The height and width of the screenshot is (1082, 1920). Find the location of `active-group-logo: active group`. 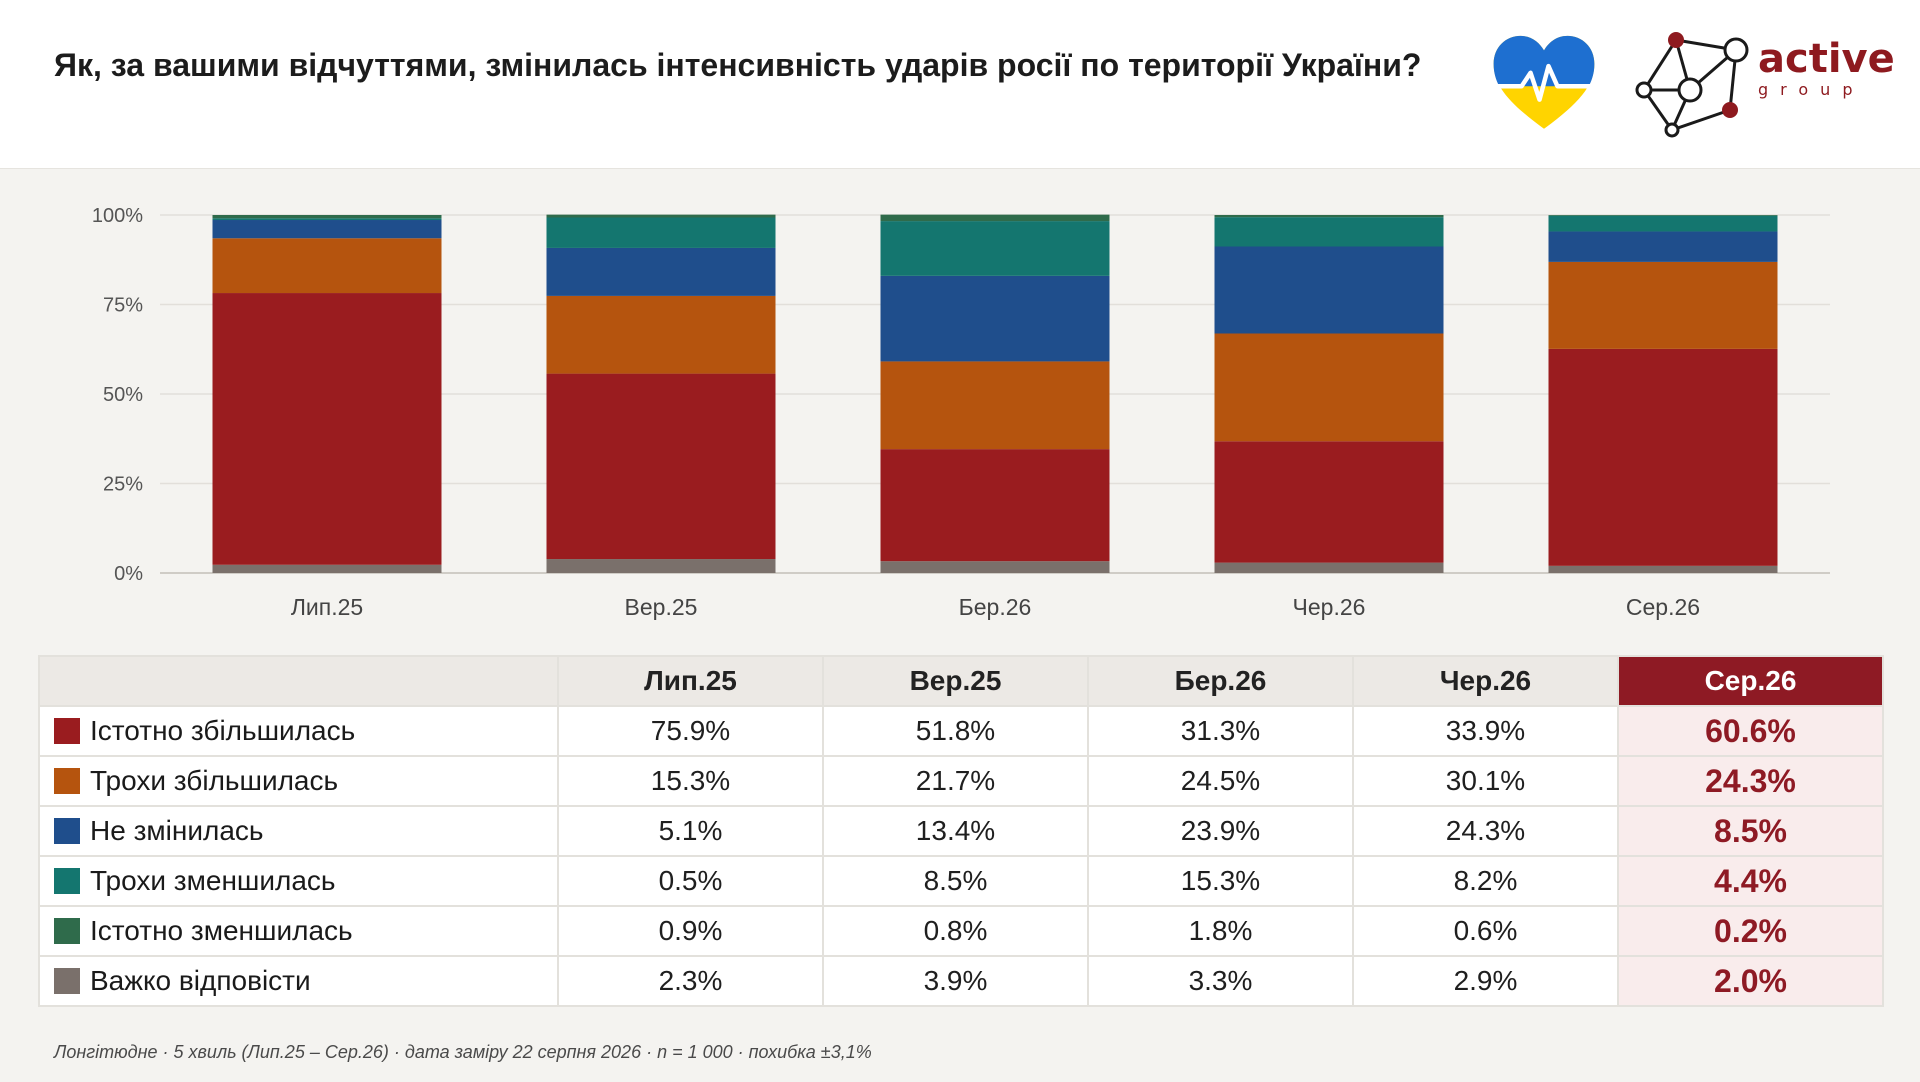

active-group-logo: active group is located at coordinates (1765, 84).